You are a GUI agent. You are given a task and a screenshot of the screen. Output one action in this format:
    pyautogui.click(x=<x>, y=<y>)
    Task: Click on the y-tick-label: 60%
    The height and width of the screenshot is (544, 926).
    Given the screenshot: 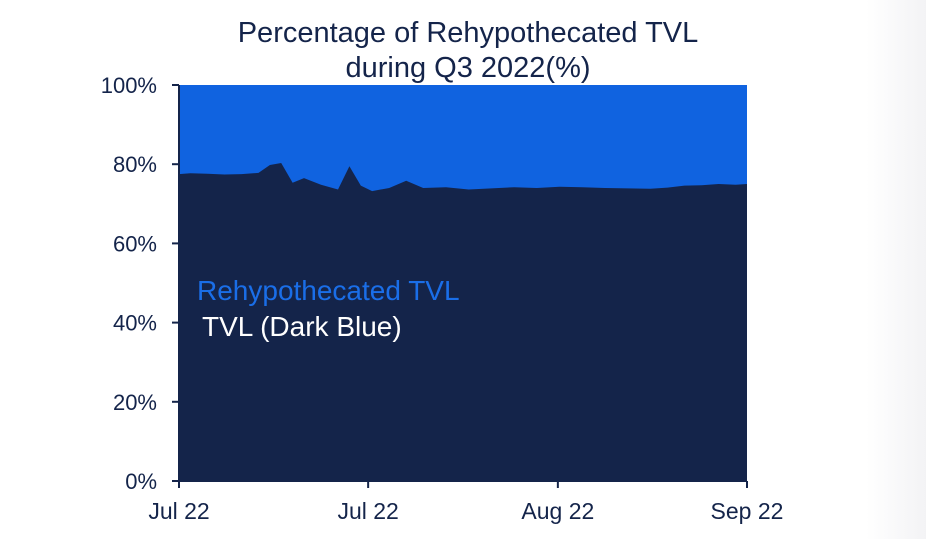 What is the action you would take?
    pyautogui.click(x=135, y=243)
    